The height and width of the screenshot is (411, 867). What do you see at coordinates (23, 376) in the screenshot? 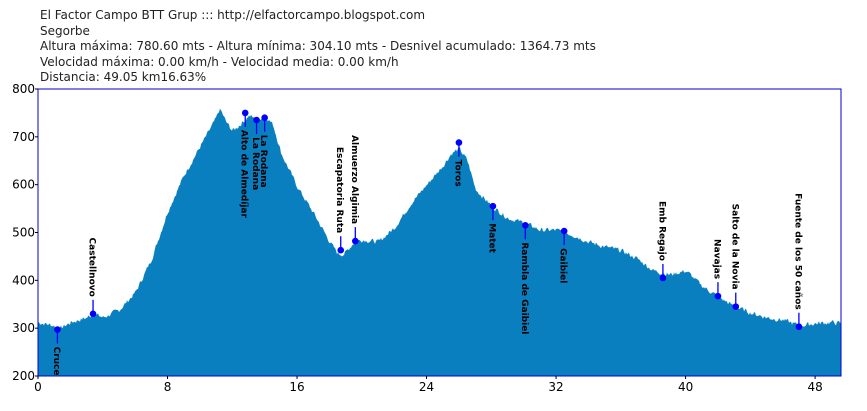
I see `ytick-label: 200` at bounding box center [23, 376].